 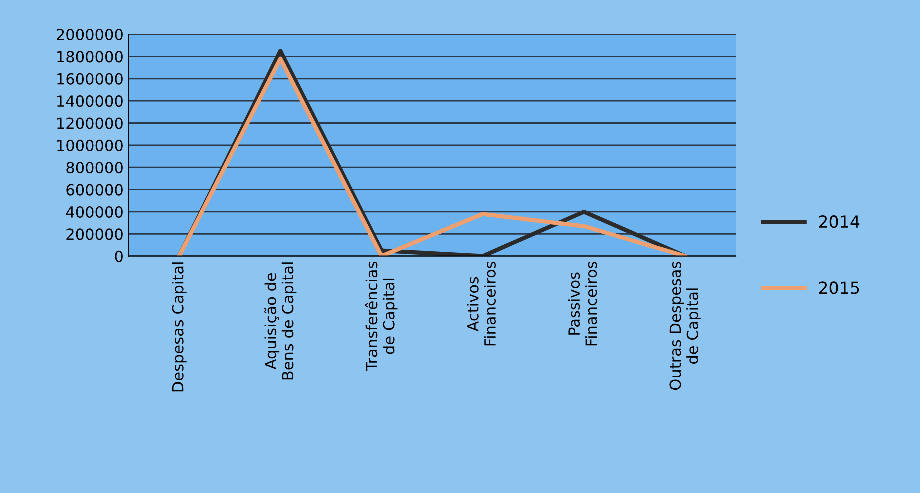 I want to click on x-tick-label: Aquisição de Bens de Capital, so click(x=280, y=321).